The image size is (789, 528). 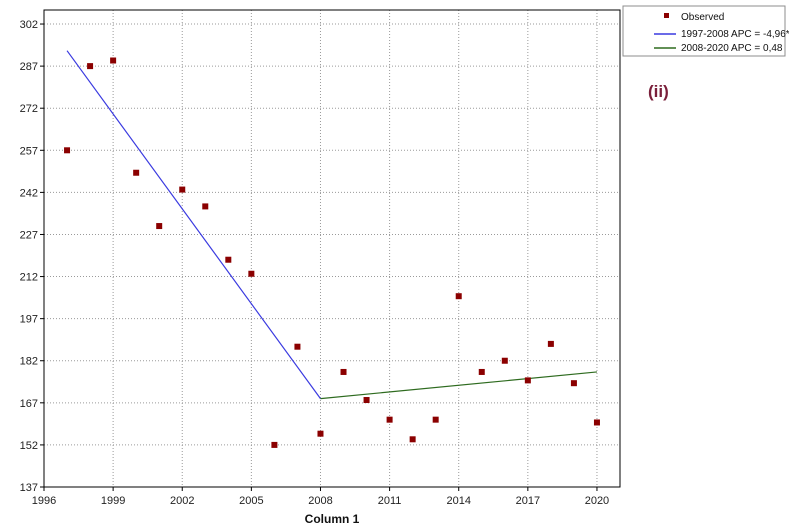 What do you see at coordinates (735, 34) in the screenshot?
I see `legend-label-segment-1: 1997-2008 APC = -4,96*` at bounding box center [735, 34].